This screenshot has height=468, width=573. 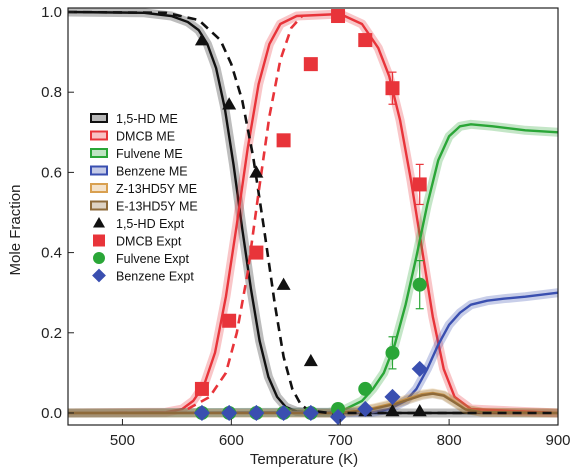 I want to click on legend-swatch-1-5-hd-me, so click(x=99, y=118).